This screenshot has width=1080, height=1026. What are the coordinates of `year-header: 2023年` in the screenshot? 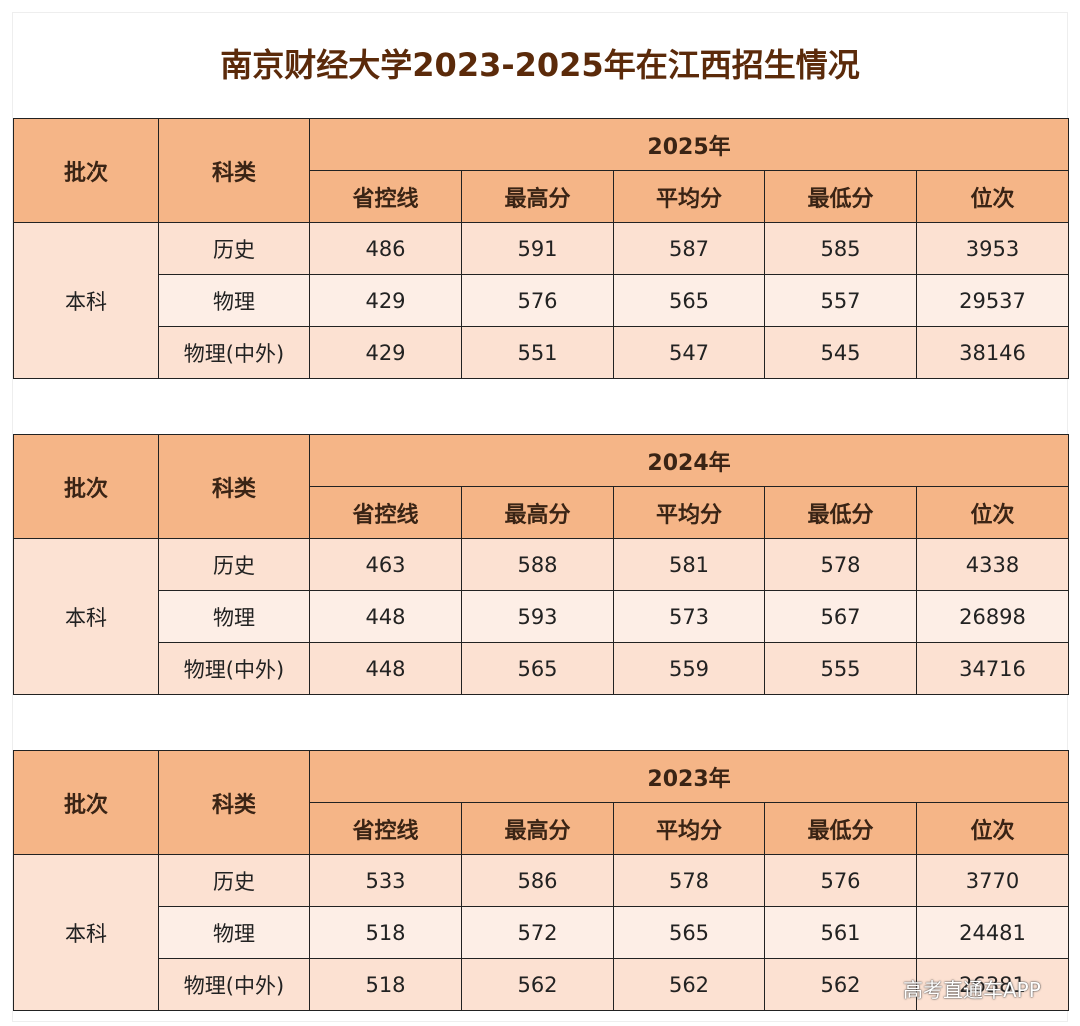 It's located at (689, 776).